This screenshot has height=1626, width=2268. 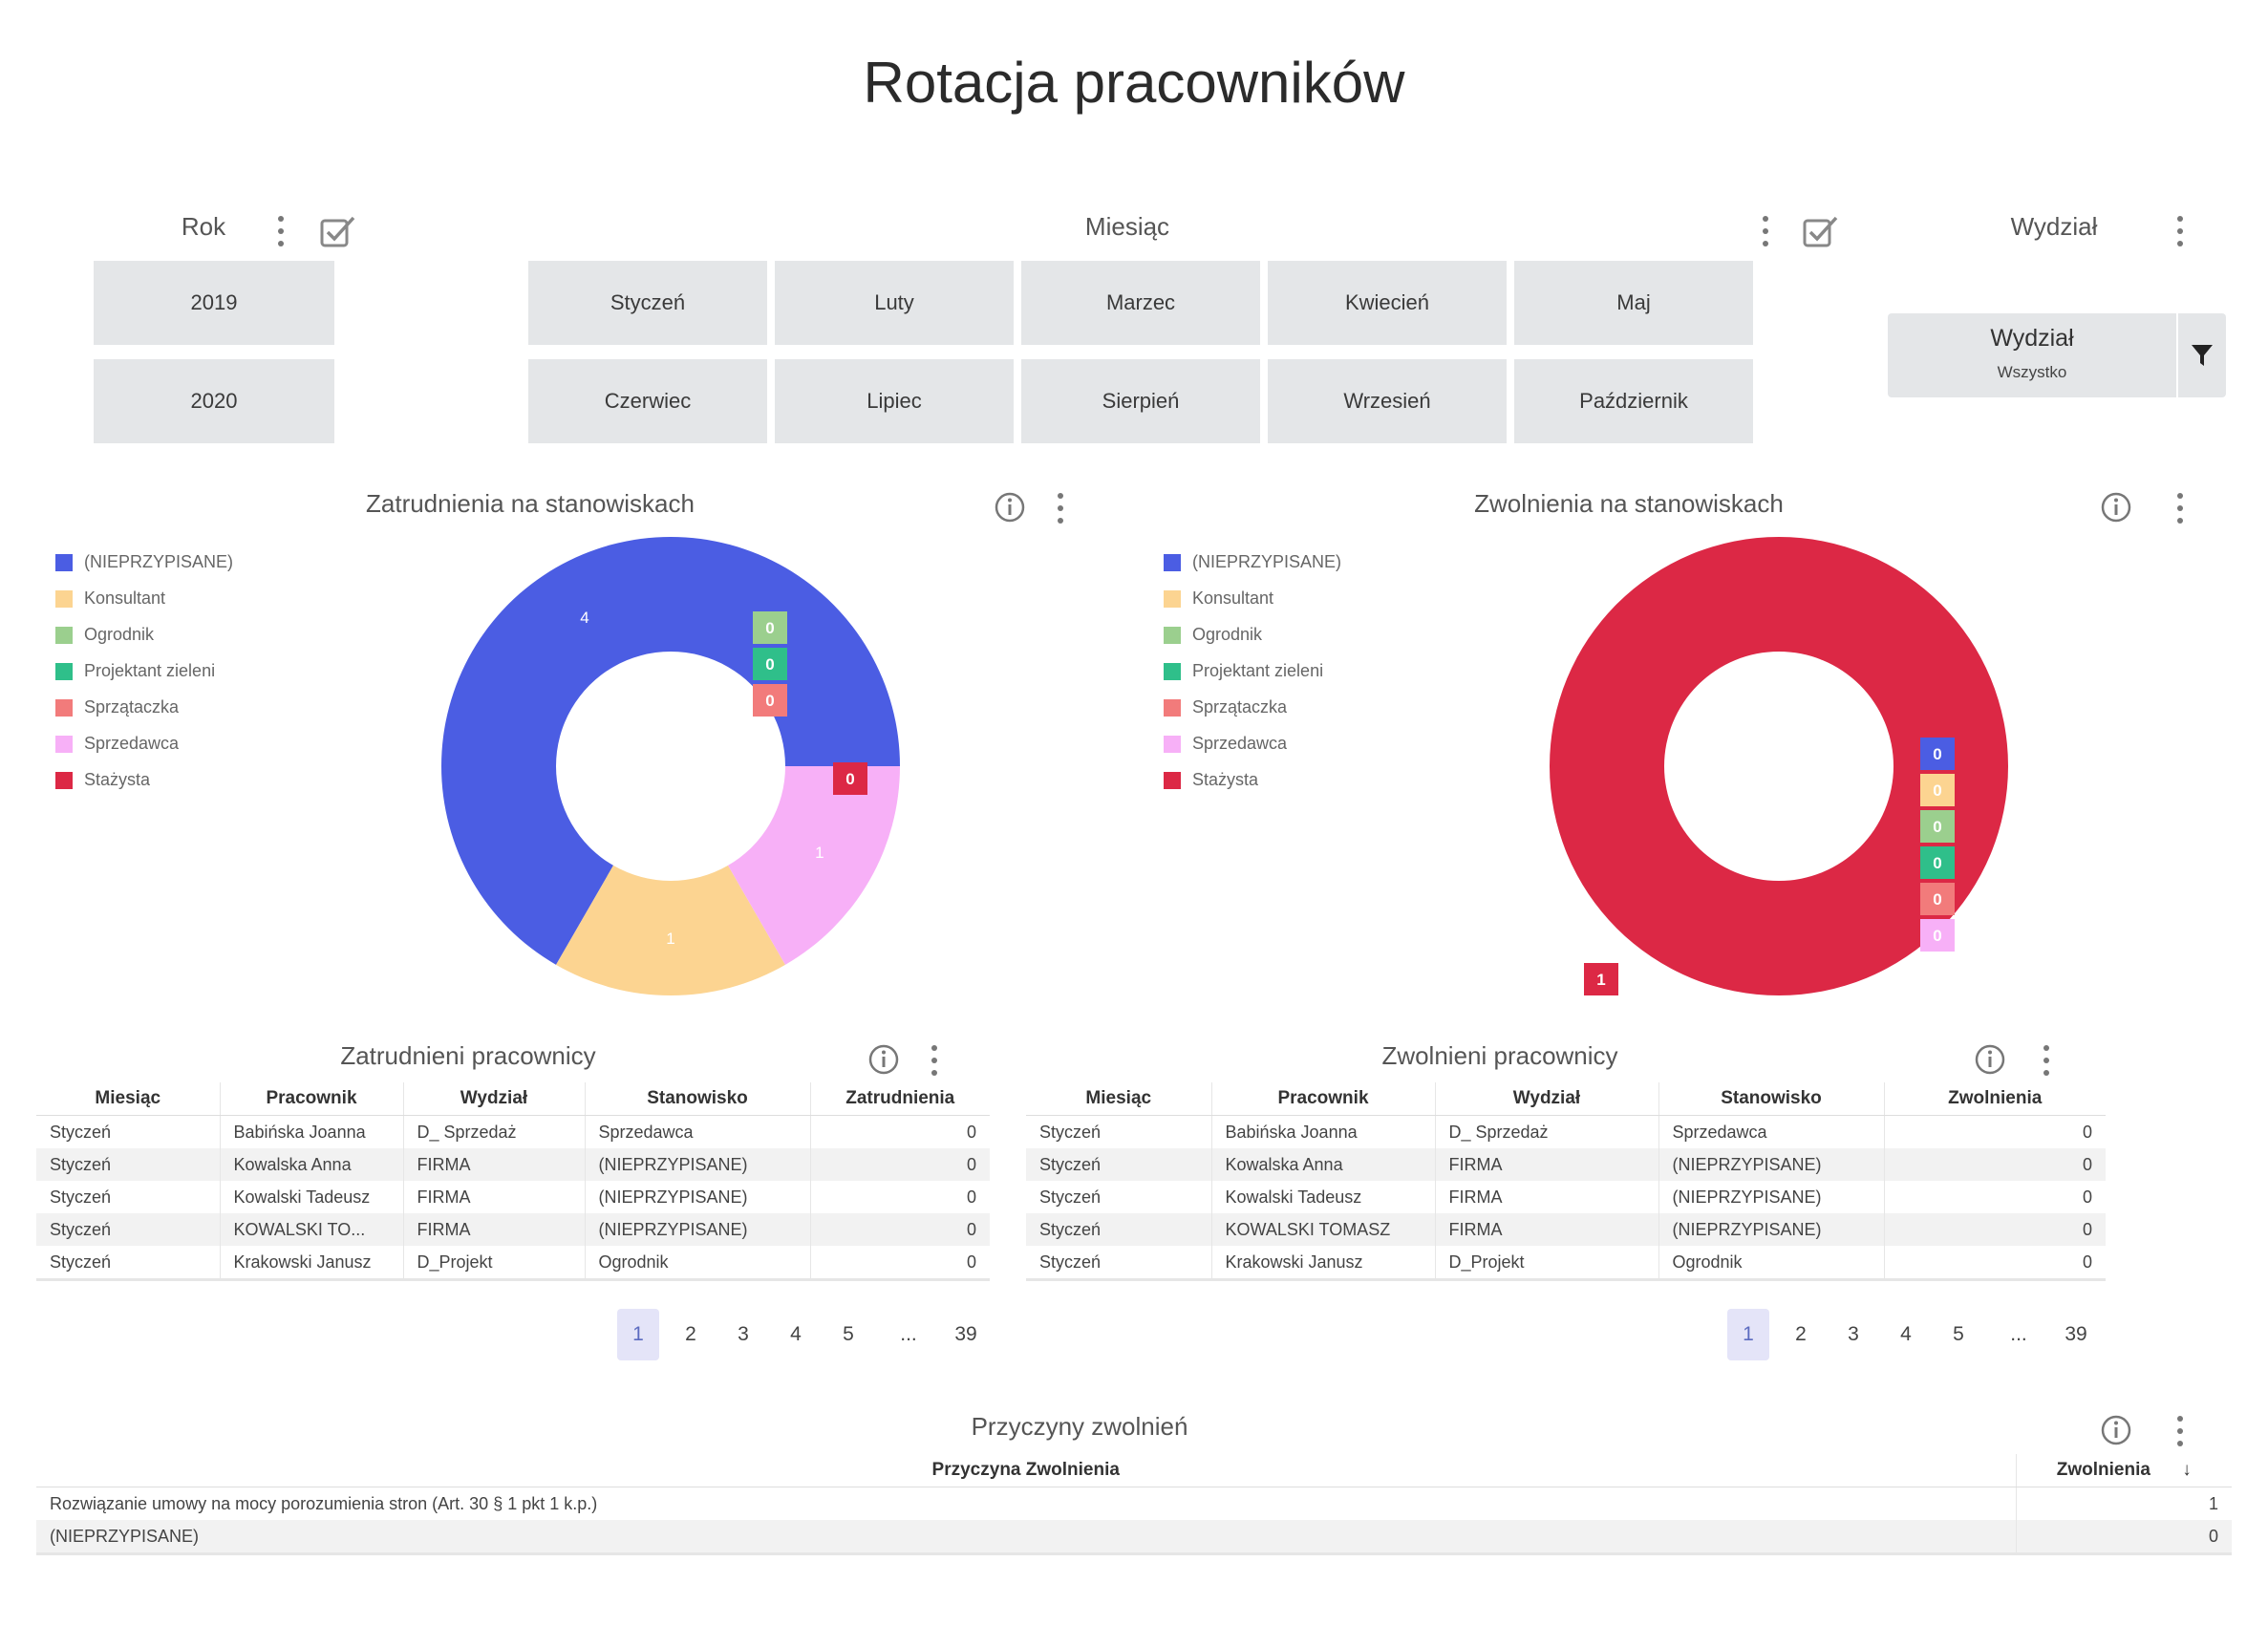 I want to click on month-option-luty: Luty, so click(x=895, y=303).